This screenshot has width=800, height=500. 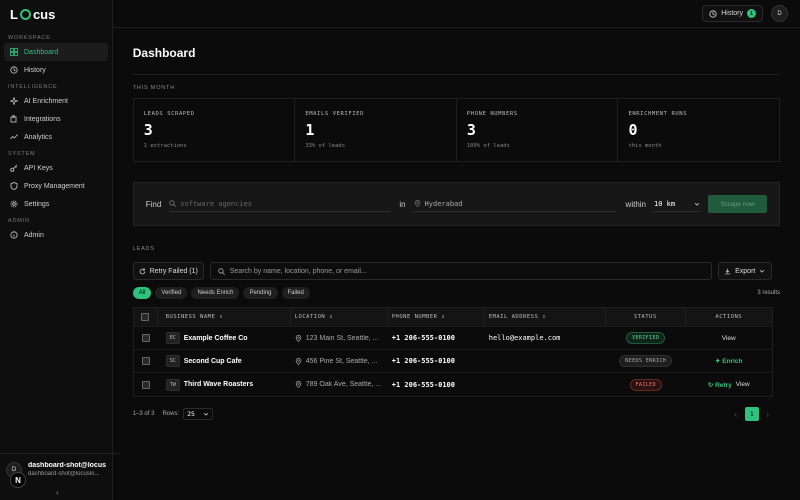 I want to click on filter-chip-failed: Failed, so click(x=295, y=293).